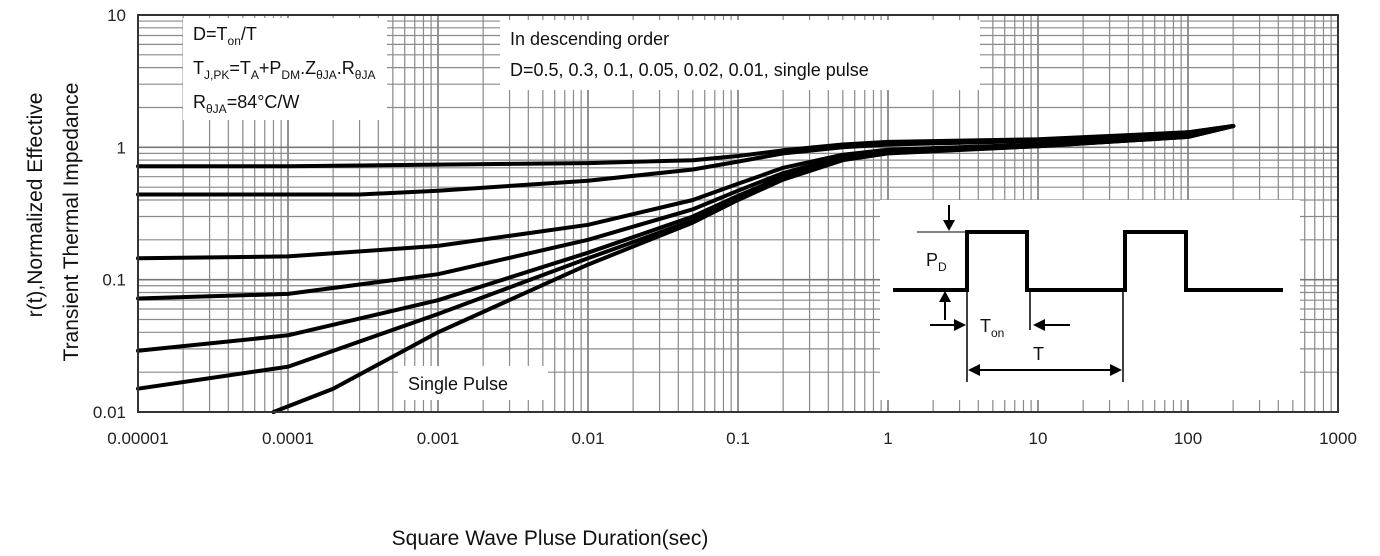  I want to click on x-tick-label: 0.00001, so click(137, 438).